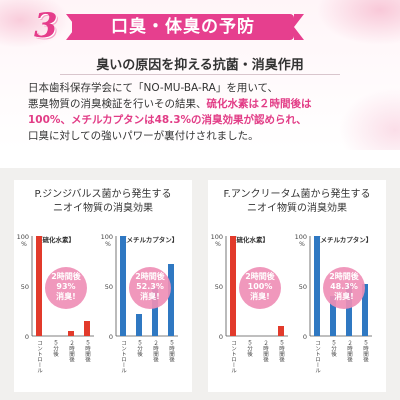  I want to click on description-line-2a: 悪臭物質の消臭検証を行いその結果、, so click(117, 104).